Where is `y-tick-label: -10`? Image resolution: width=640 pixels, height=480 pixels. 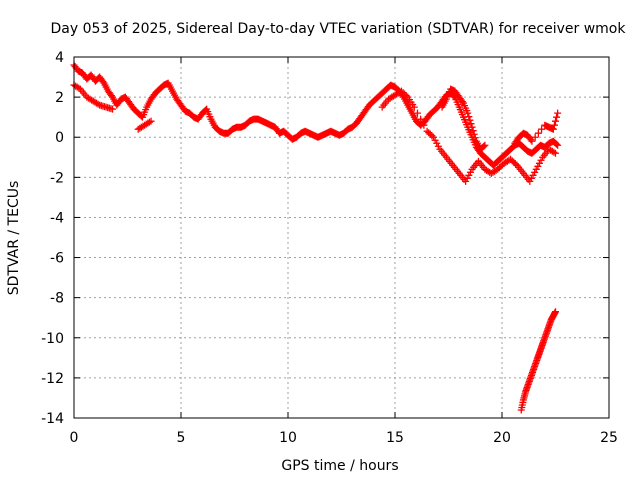 y-tick-label: -10 is located at coordinates (52, 339).